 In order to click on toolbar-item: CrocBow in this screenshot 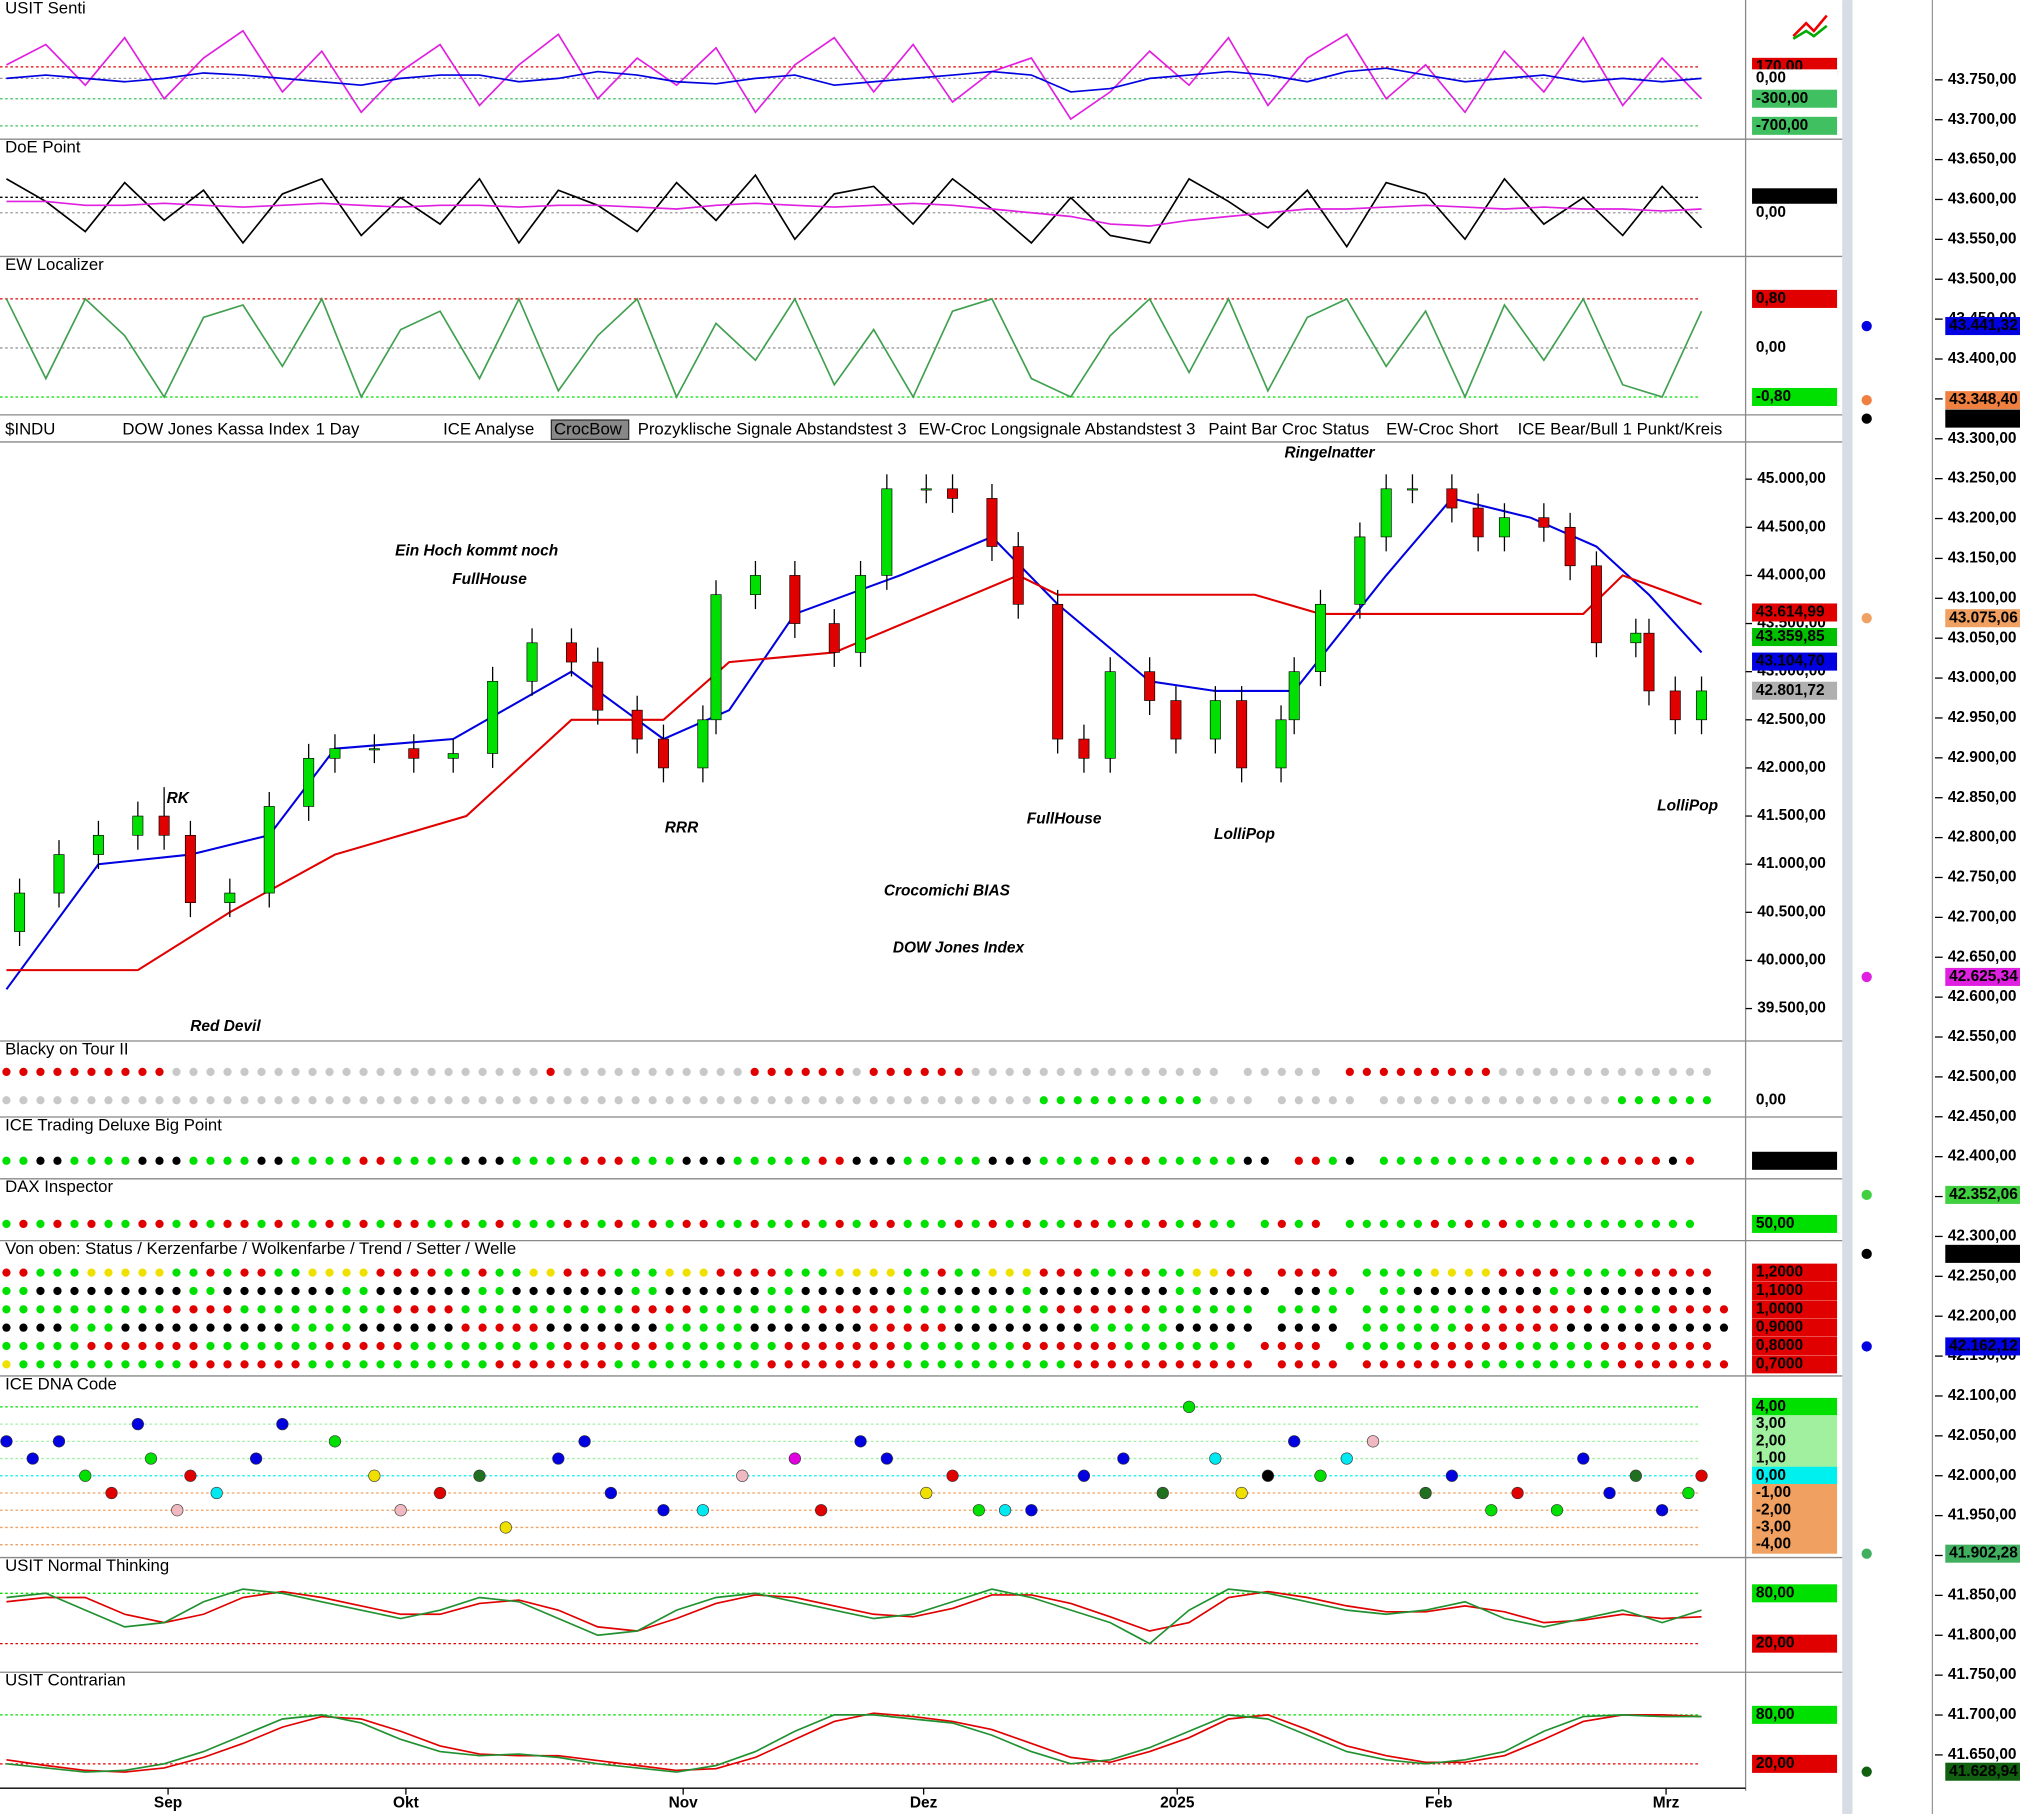, I will do `click(588, 429)`.